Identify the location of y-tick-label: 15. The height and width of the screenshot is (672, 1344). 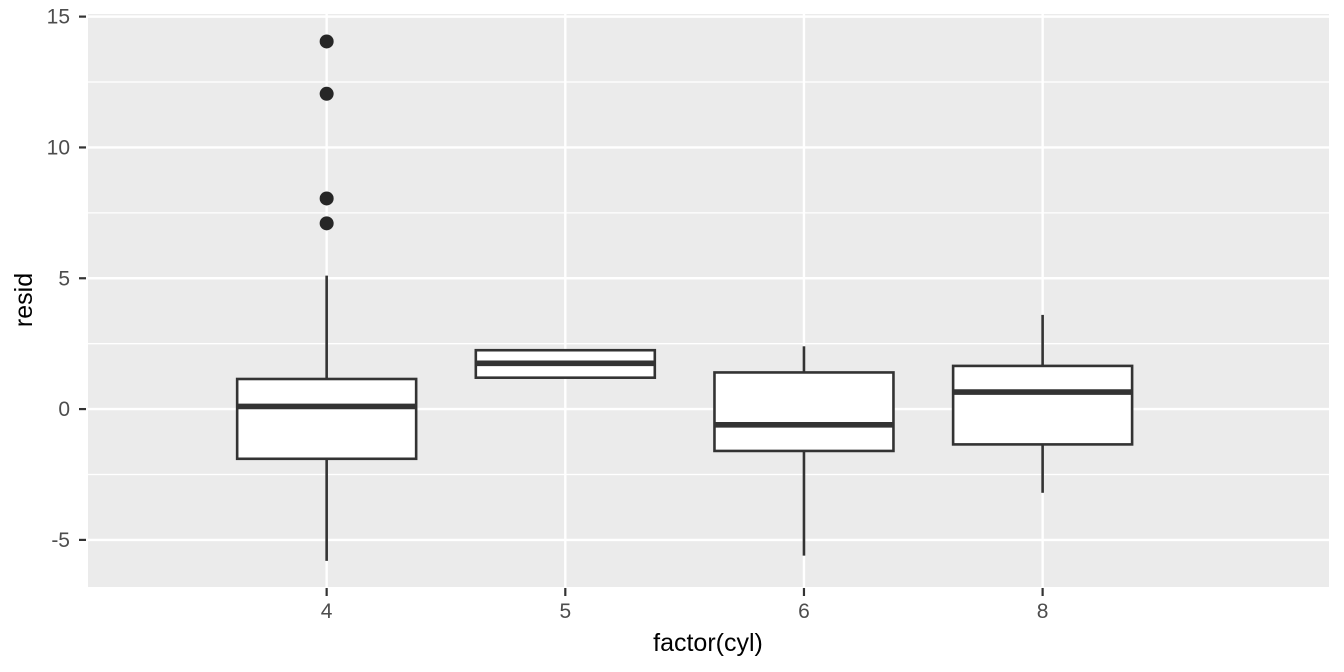
(58, 17).